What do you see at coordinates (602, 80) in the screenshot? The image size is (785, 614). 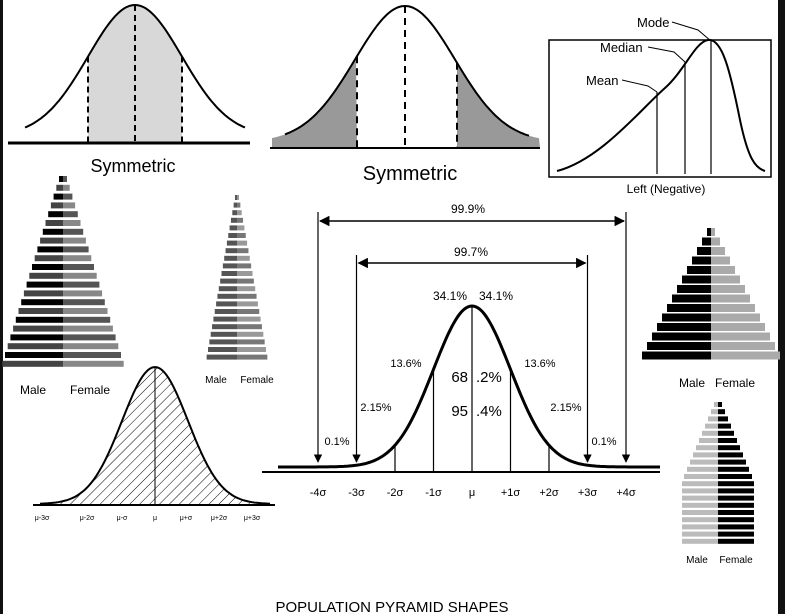 I see `label: Mean` at bounding box center [602, 80].